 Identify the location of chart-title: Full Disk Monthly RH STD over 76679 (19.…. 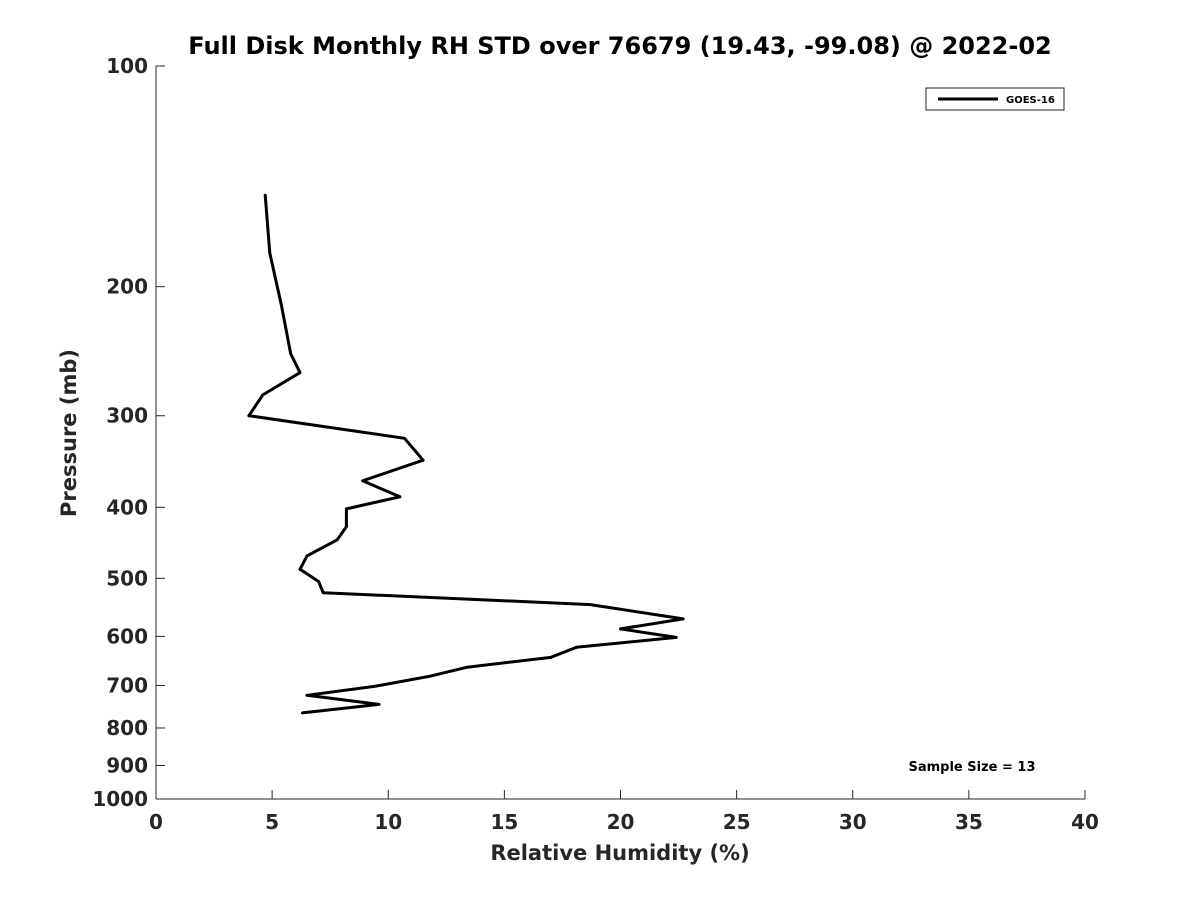
(619, 46).